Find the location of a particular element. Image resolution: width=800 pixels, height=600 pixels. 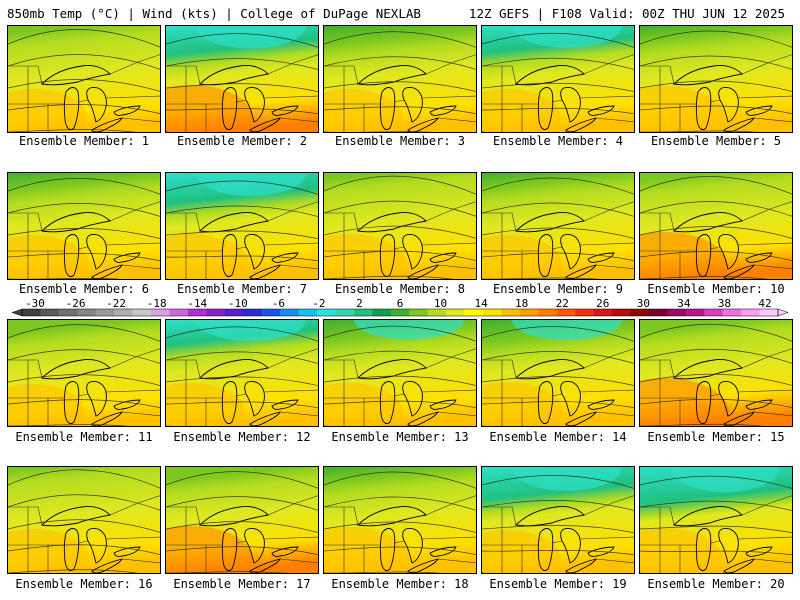

member-label: Ensemble Member: 18 is located at coordinates (400, 584).